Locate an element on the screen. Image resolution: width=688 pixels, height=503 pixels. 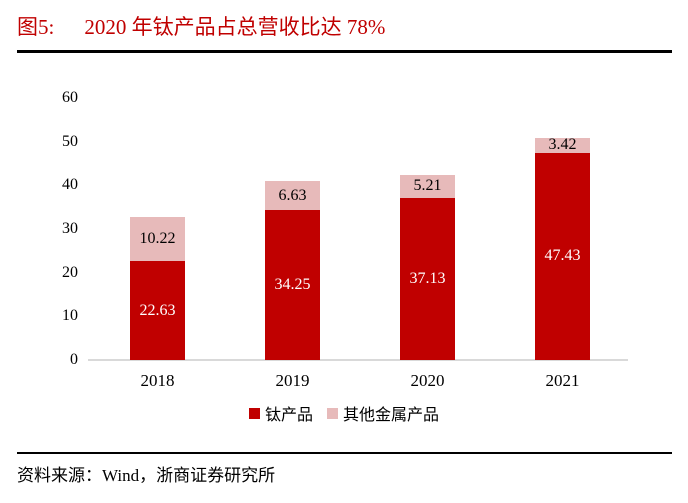
source-note: 资料来源：Wind，浙商证券研究所 is located at coordinates (146, 473).